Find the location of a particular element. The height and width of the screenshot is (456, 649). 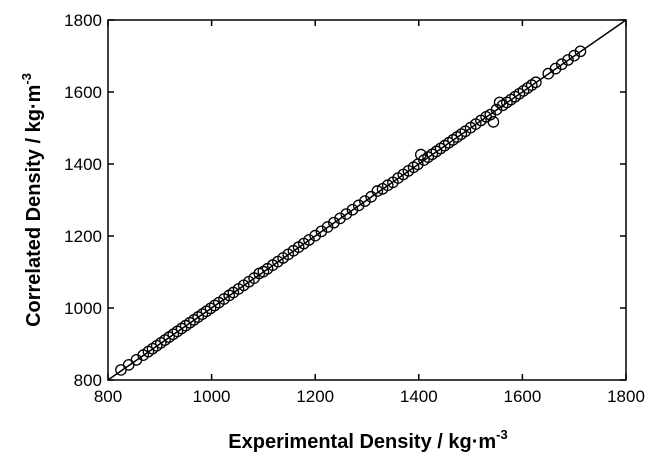

x-axis-title-text: Experimental Density / kg·m is located at coordinates (362, 442).